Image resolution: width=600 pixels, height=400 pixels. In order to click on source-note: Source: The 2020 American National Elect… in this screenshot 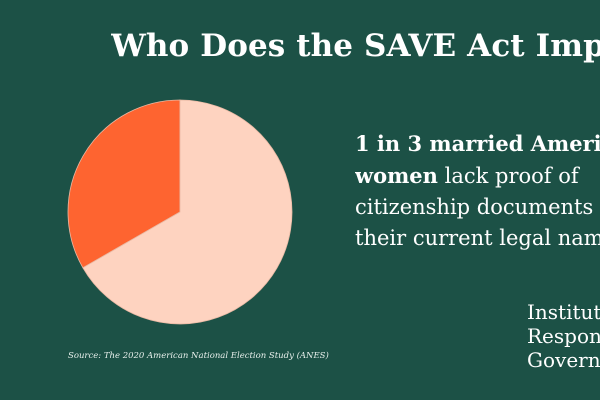, I will do `click(198, 356)`.